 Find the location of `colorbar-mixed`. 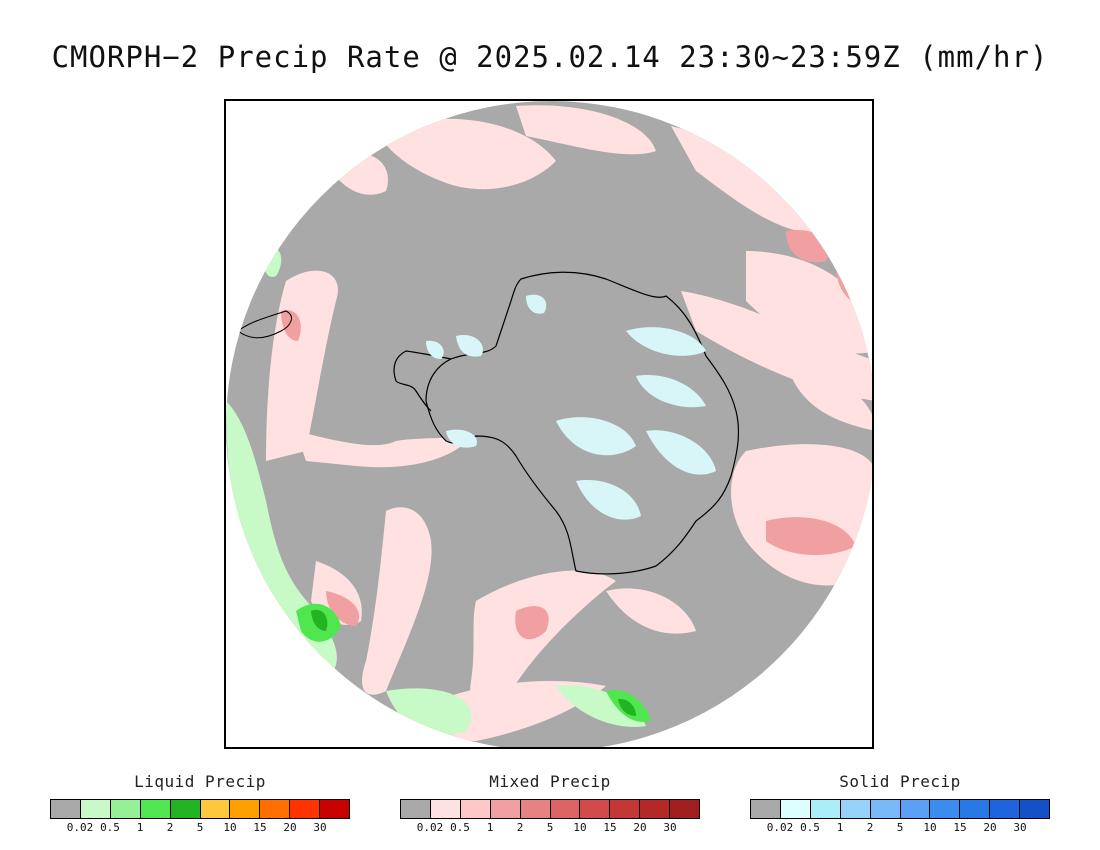

colorbar-mixed is located at coordinates (550, 809).